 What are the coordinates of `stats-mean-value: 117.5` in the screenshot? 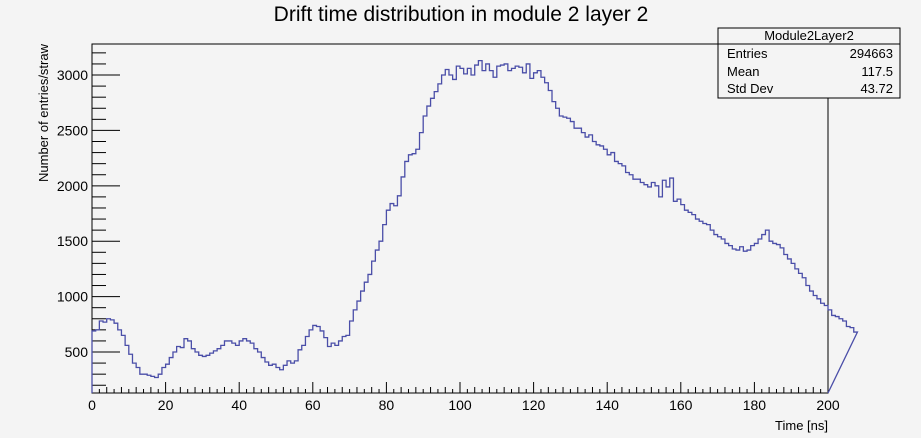 It's located at (877, 71).